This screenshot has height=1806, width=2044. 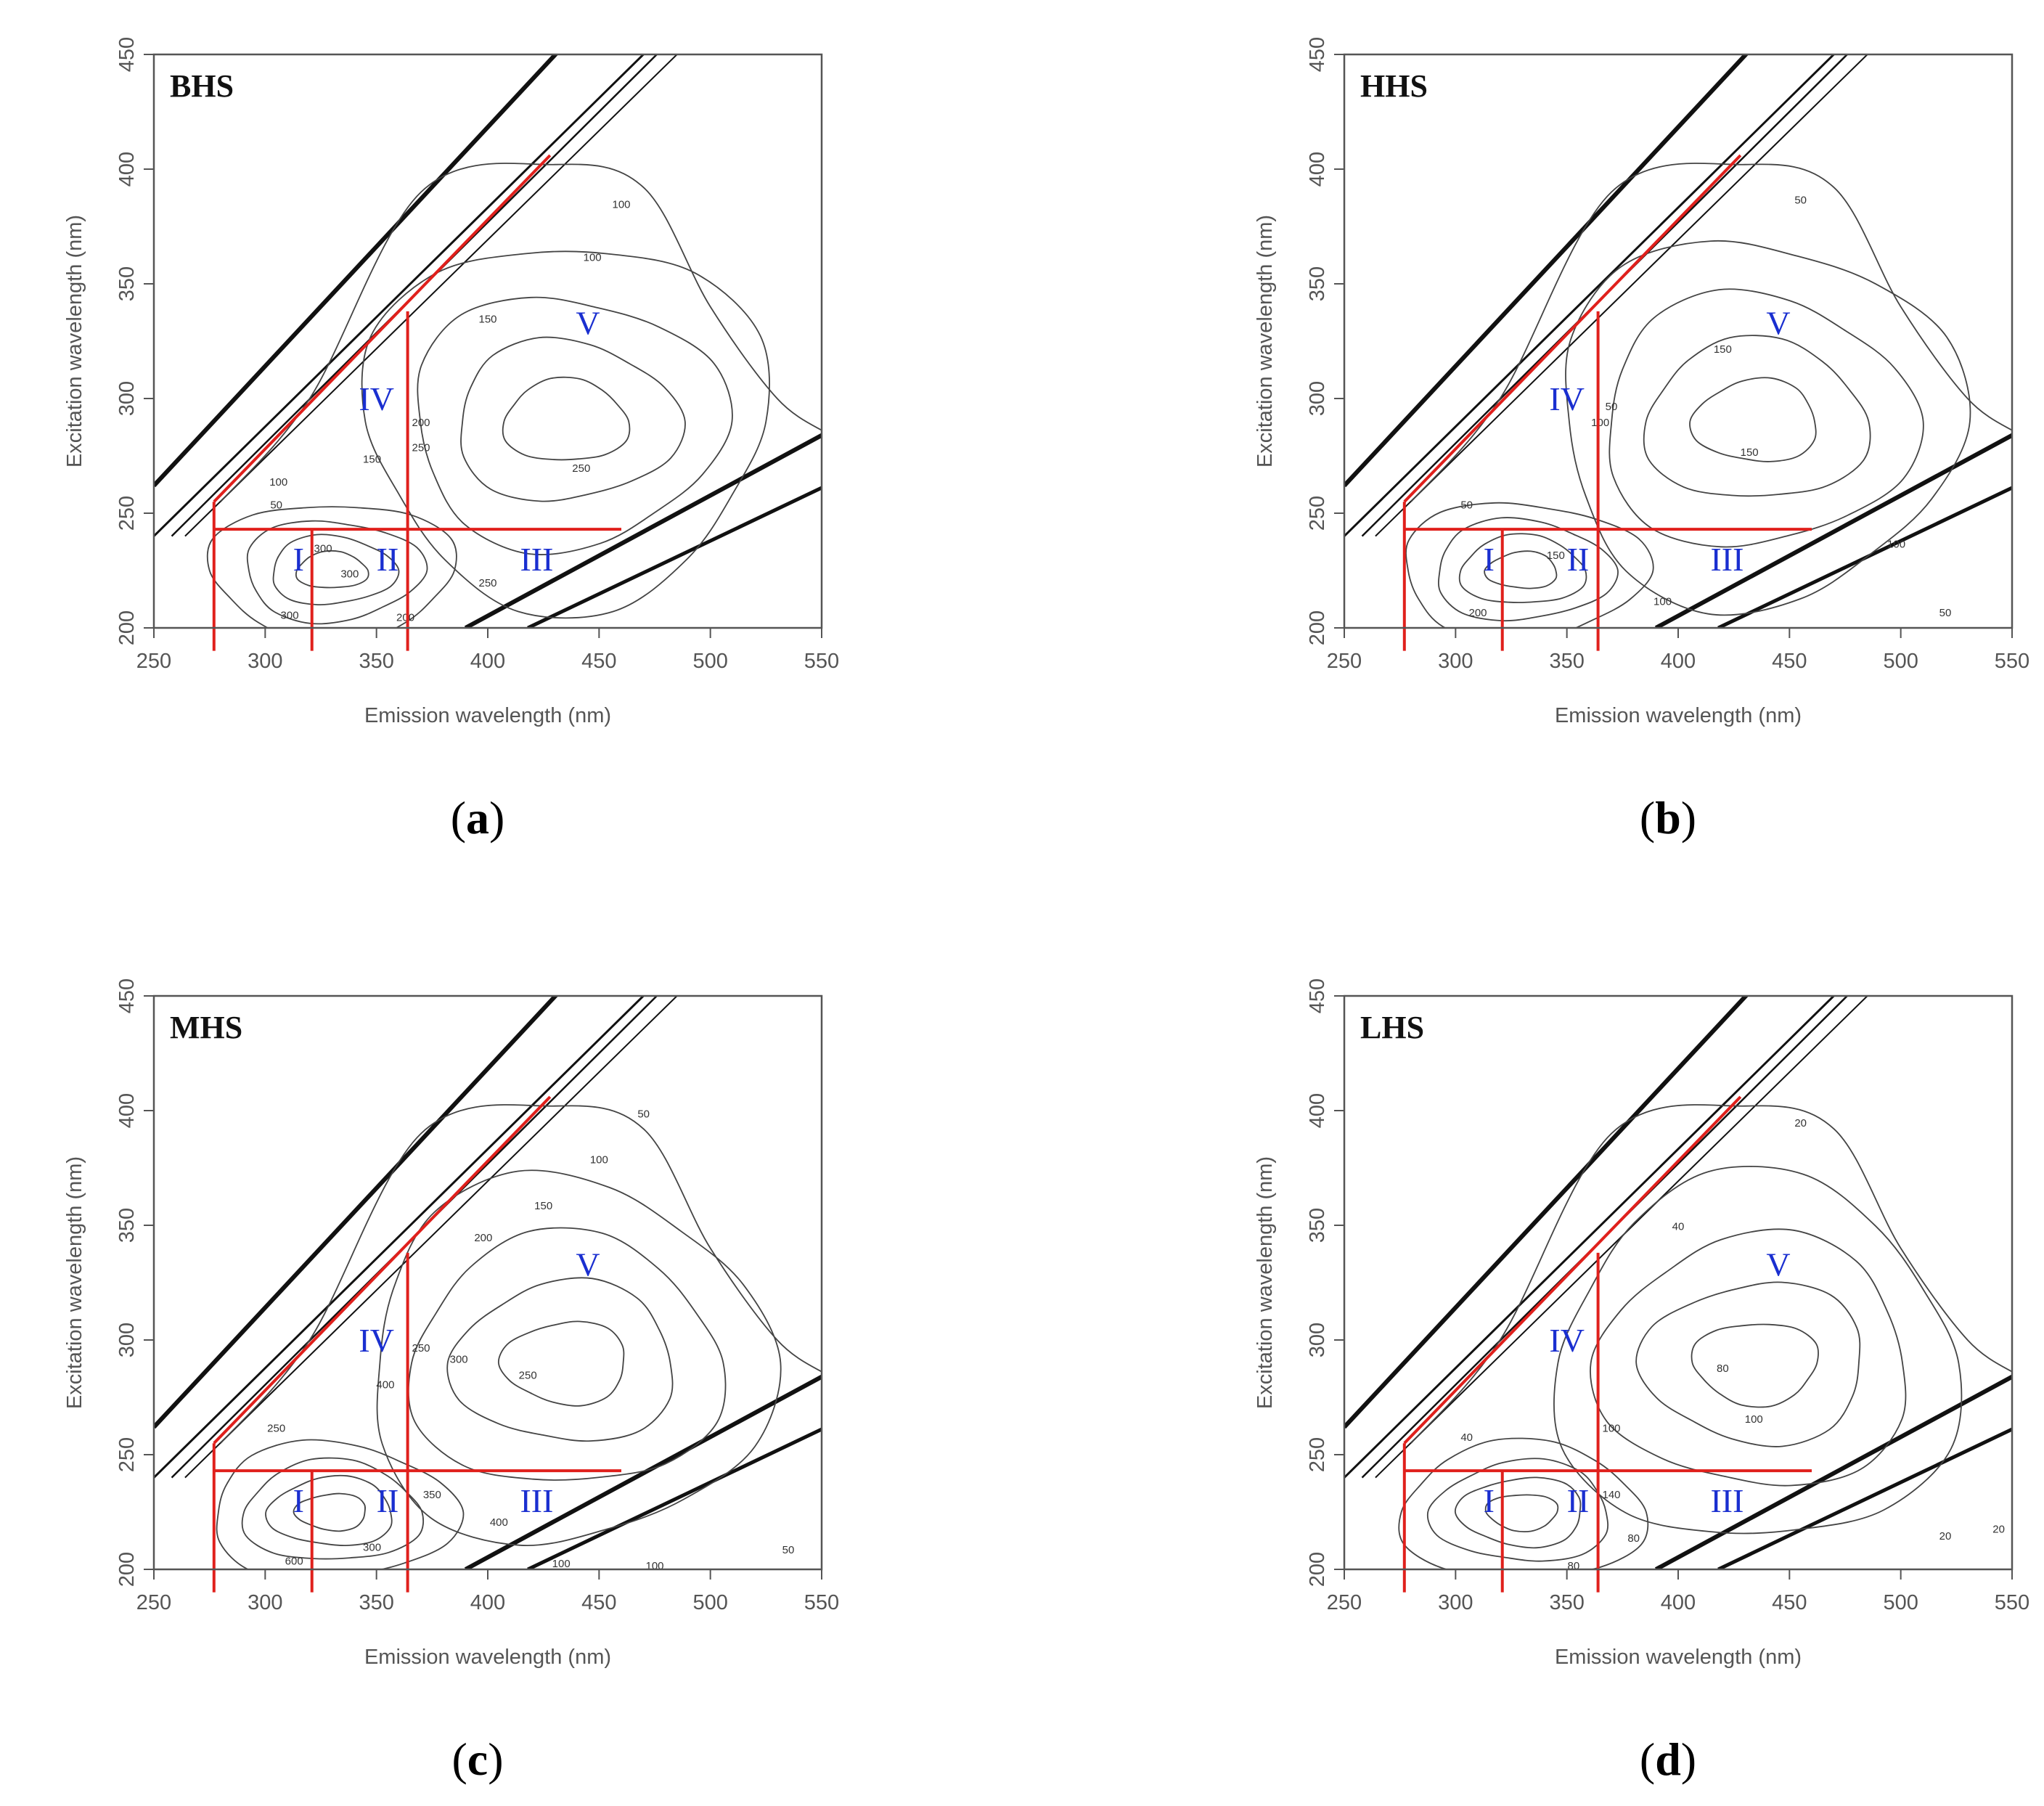 What do you see at coordinates (588, 1264) in the screenshot?
I see `region-label-V: V` at bounding box center [588, 1264].